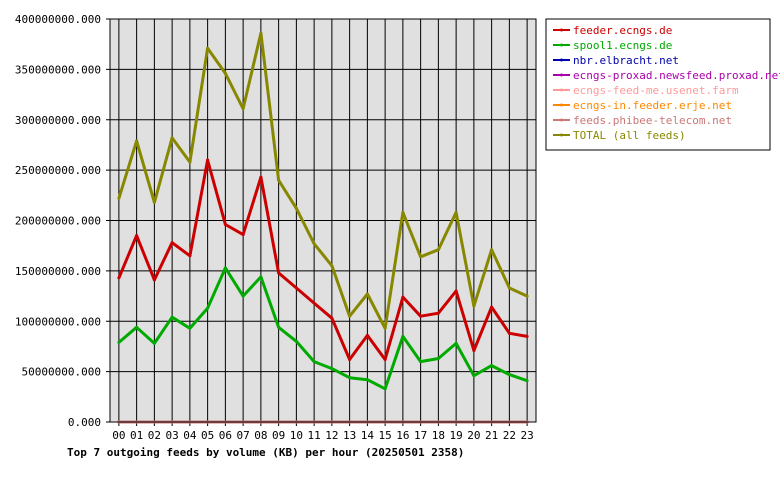 The image size is (780, 480). I want to click on x-tick-label: 22, so click(509, 435).